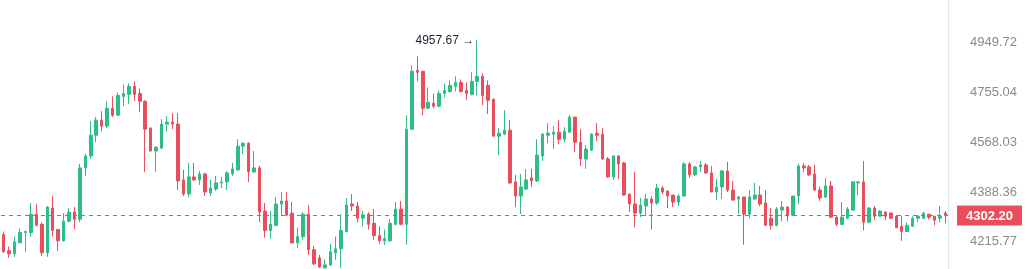 The image size is (1029, 269). Describe the element at coordinates (993, 241) in the screenshot. I see `y-tick-label: 4215.77` at that location.